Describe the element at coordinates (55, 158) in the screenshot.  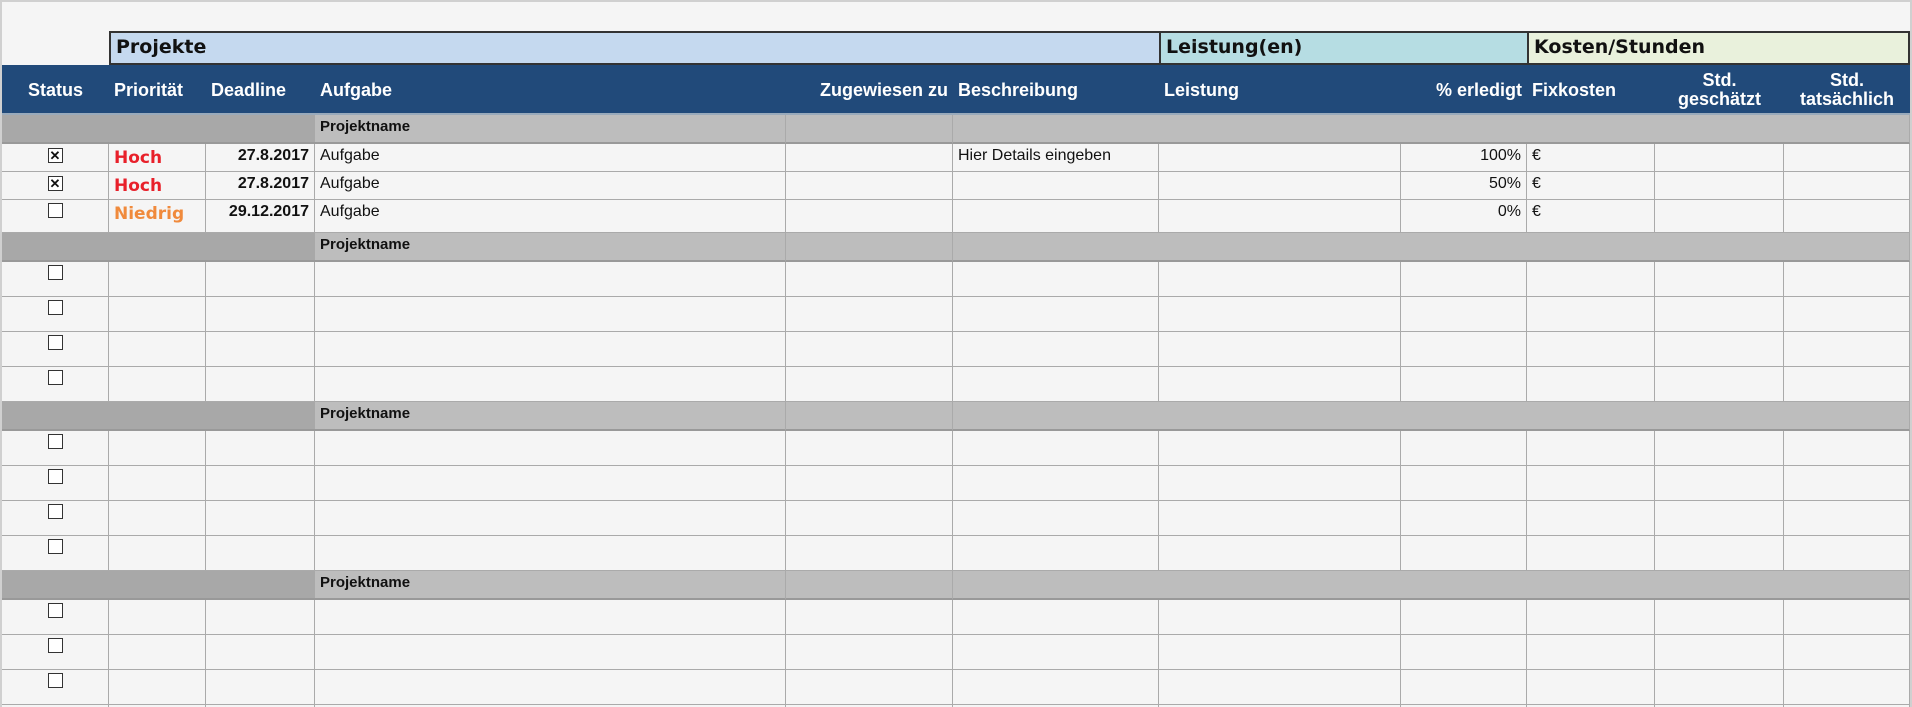
I see `status-cell: ✕` at that location.